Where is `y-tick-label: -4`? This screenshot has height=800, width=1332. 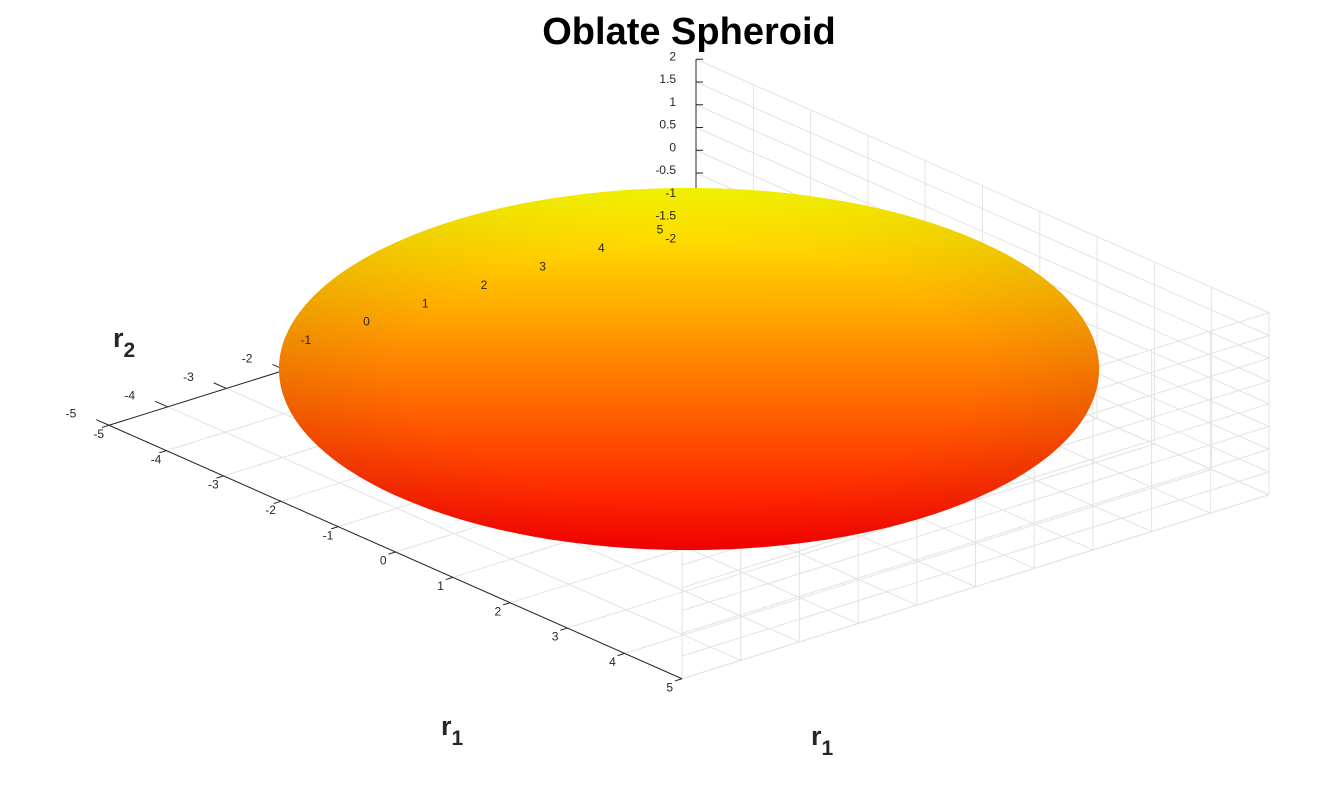
y-tick-label: -4 is located at coordinates (129, 395).